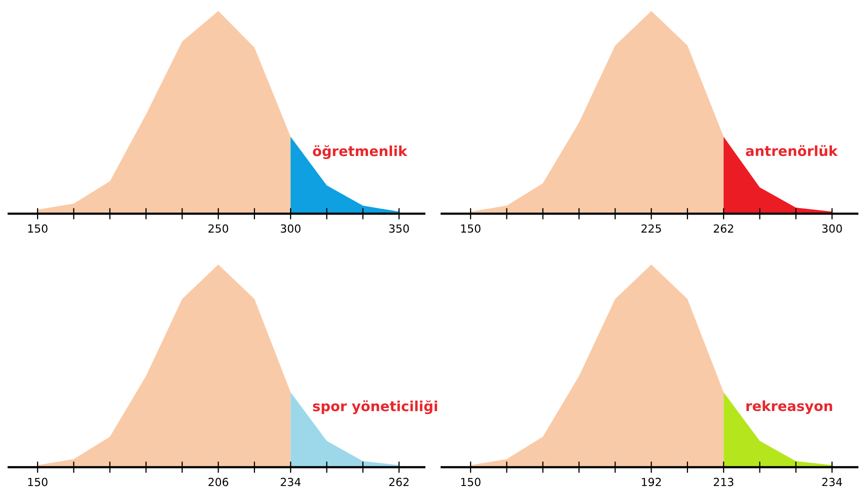  What do you see at coordinates (724, 482) in the screenshot?
I see `x-tick-label: 213` at bounding box center [724, 482].